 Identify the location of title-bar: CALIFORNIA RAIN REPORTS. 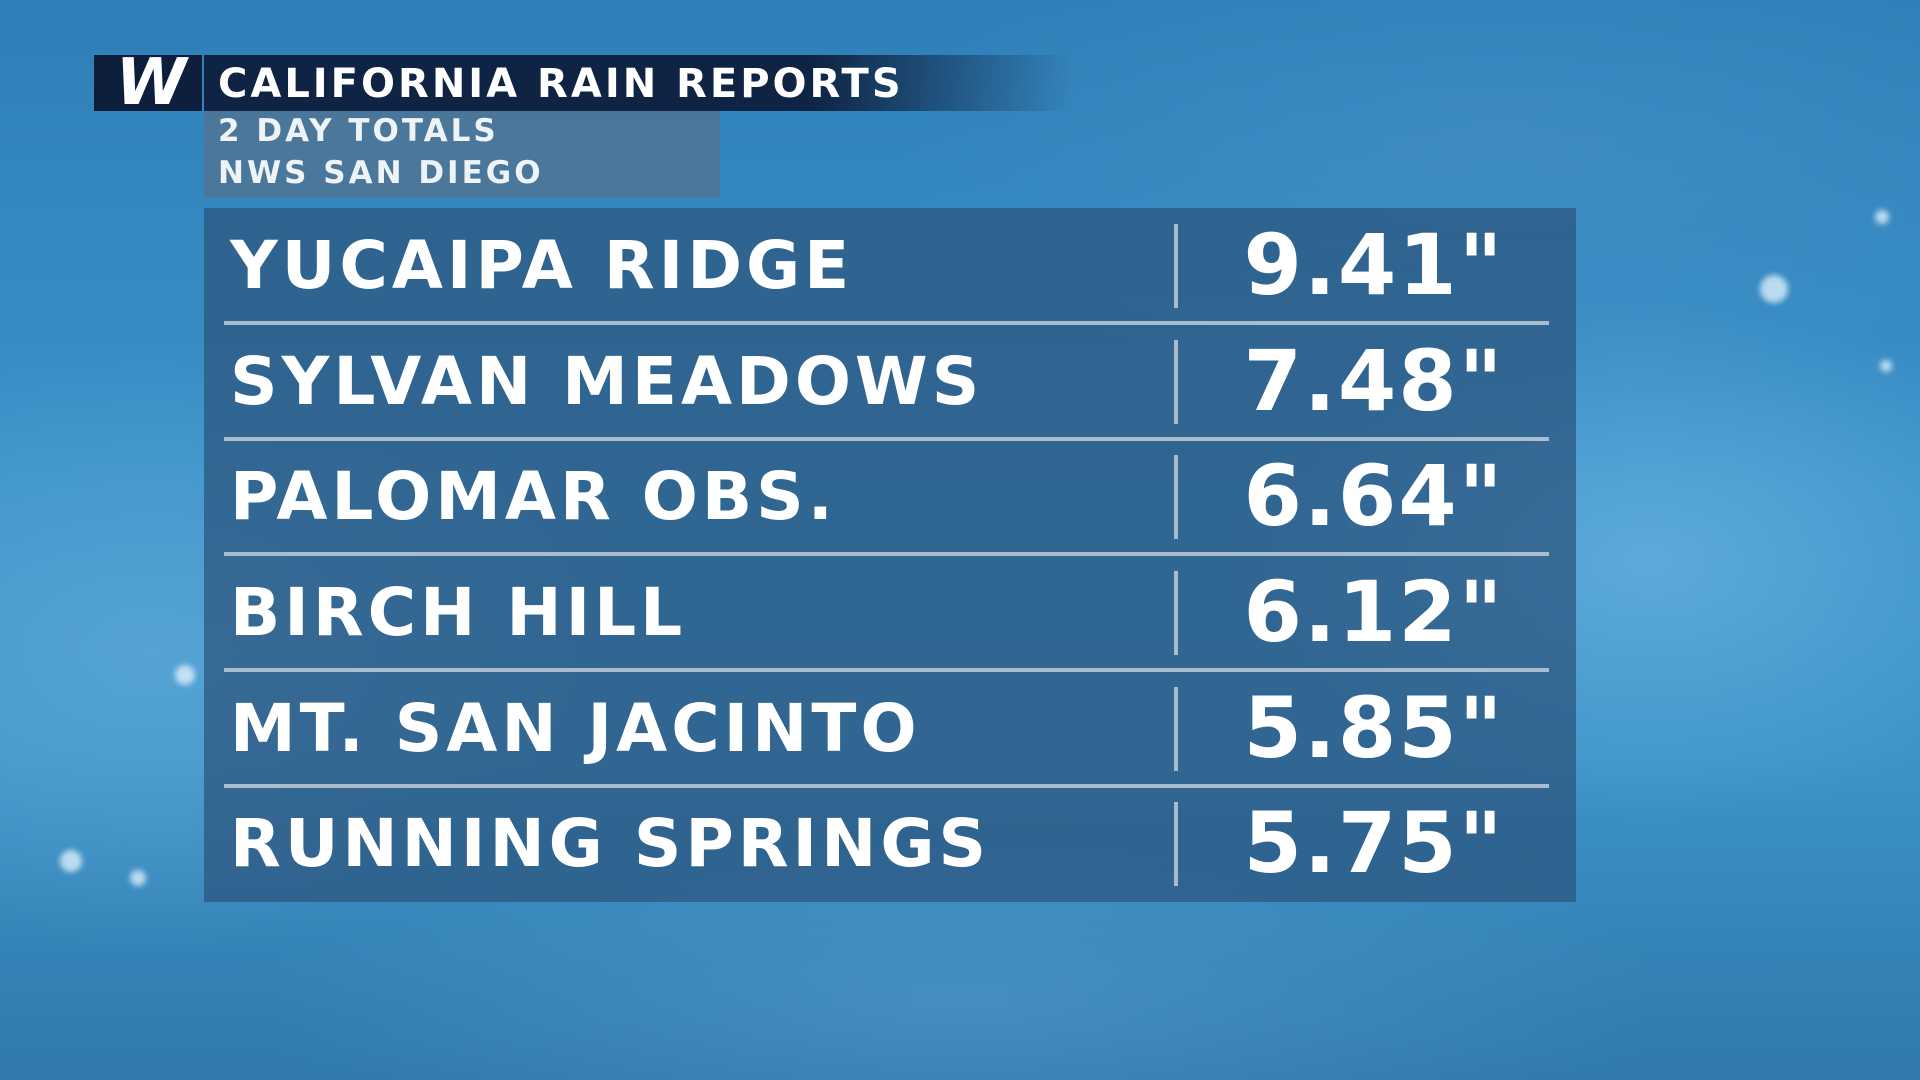
(639, 83).